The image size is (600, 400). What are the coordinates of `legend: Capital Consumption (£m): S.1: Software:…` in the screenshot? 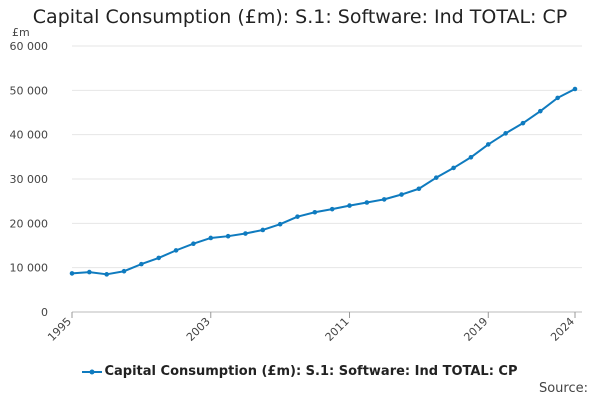 It's located at (300, 371).